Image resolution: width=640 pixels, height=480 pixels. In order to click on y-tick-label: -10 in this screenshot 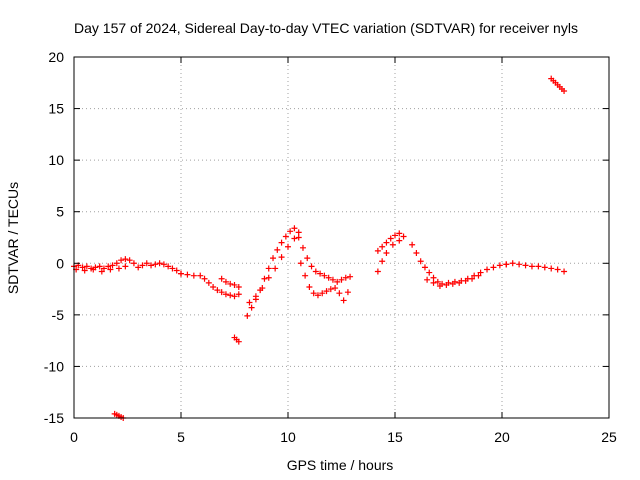, I will do `click(54, 366)`.